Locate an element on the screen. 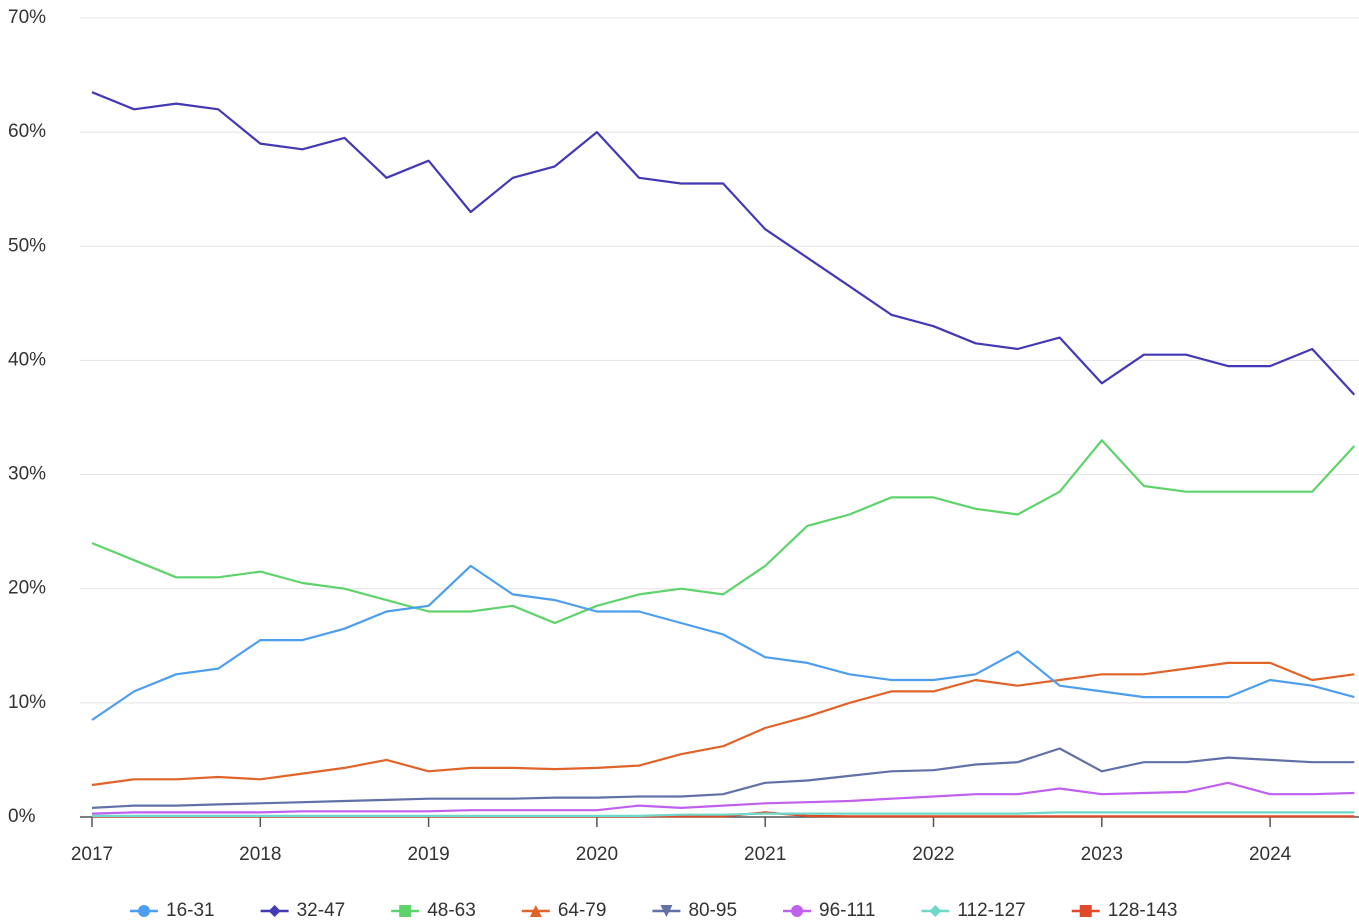  y-tick-label: 10% is located at coordinates (27, 702).